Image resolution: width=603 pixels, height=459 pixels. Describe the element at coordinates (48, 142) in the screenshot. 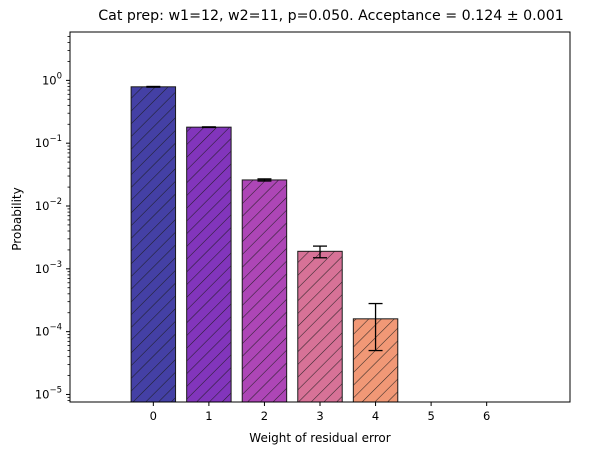

I see `y-tick-label: 10⁻¹` at that location.